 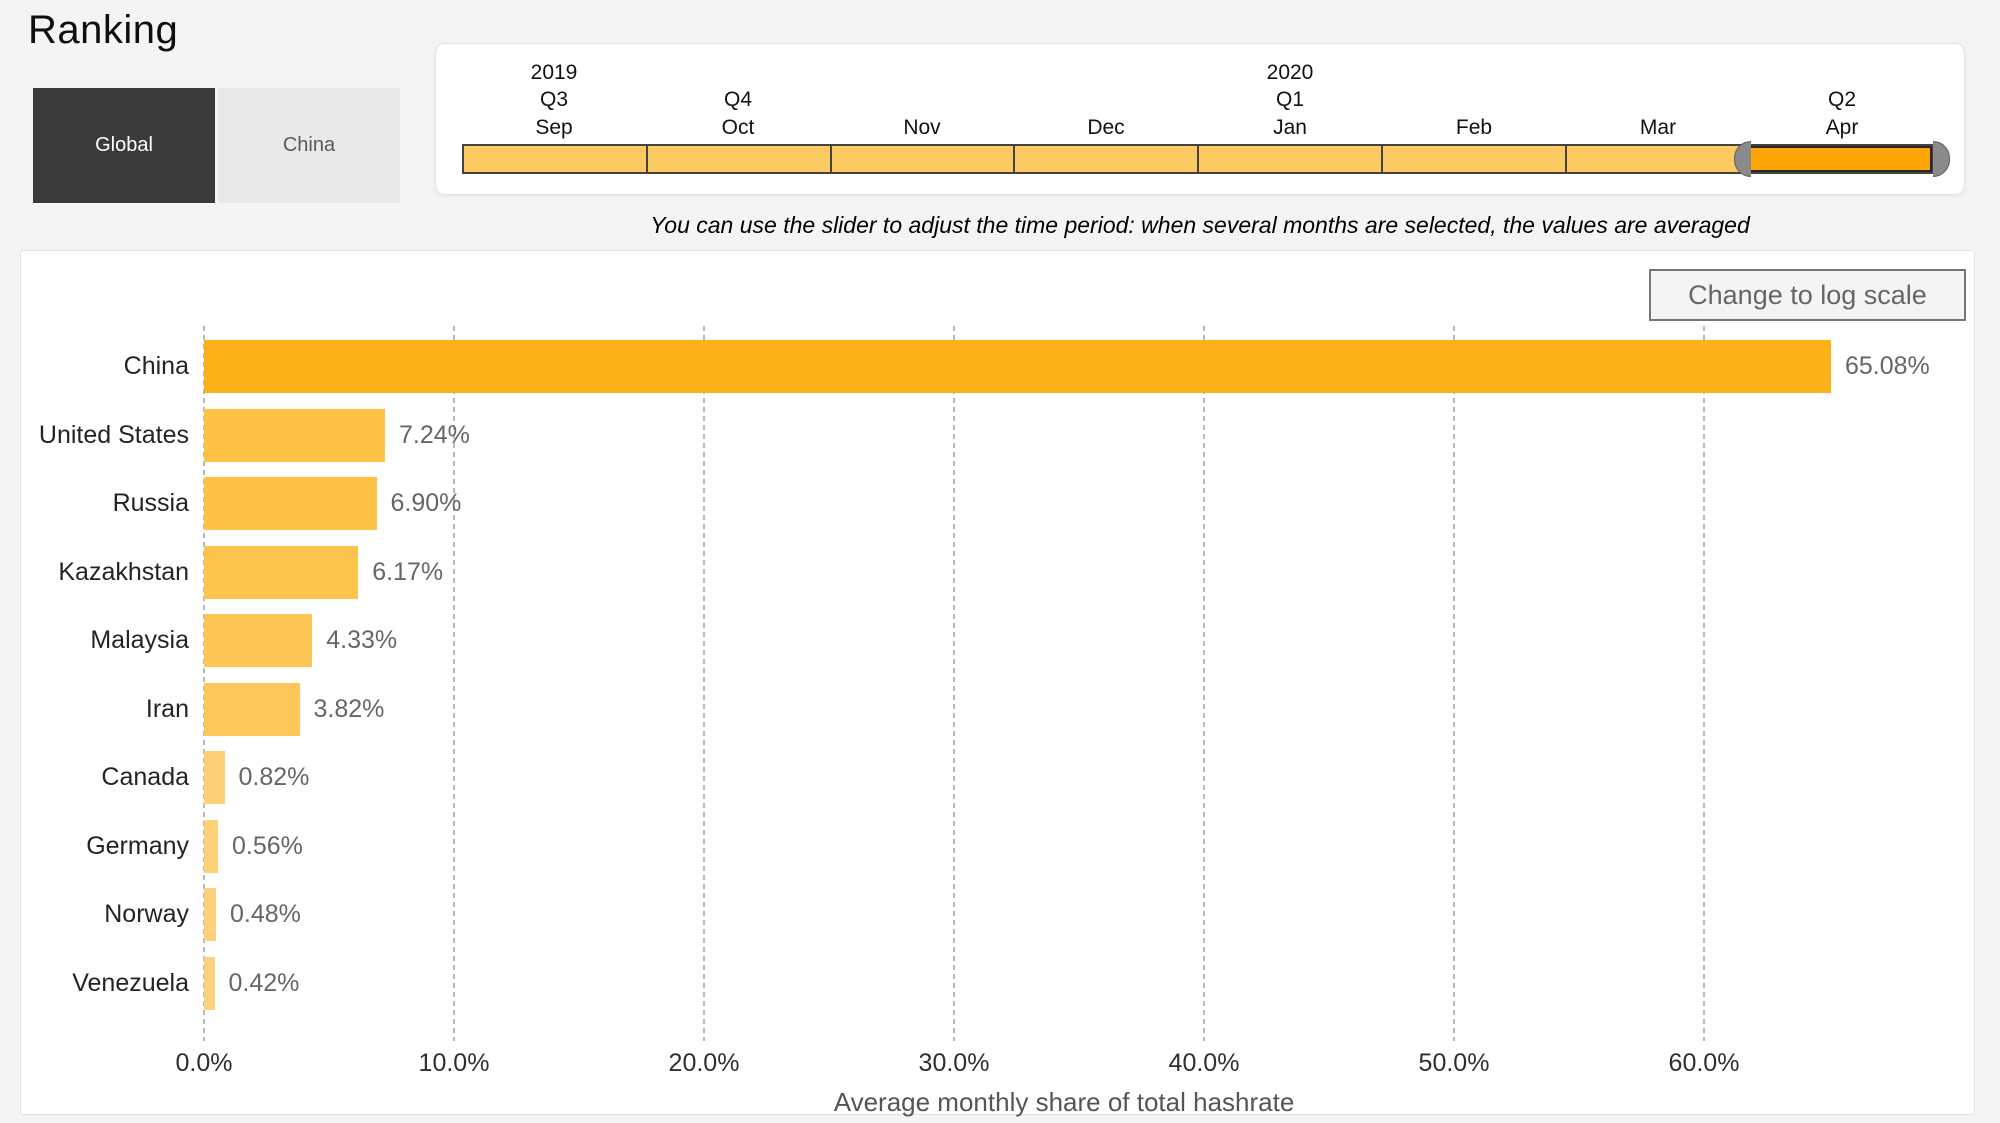 What do you see at coordinates (1472, 159) in the screenshot?
I see `slider-segment-feb` at bounding box center [1472, 159].